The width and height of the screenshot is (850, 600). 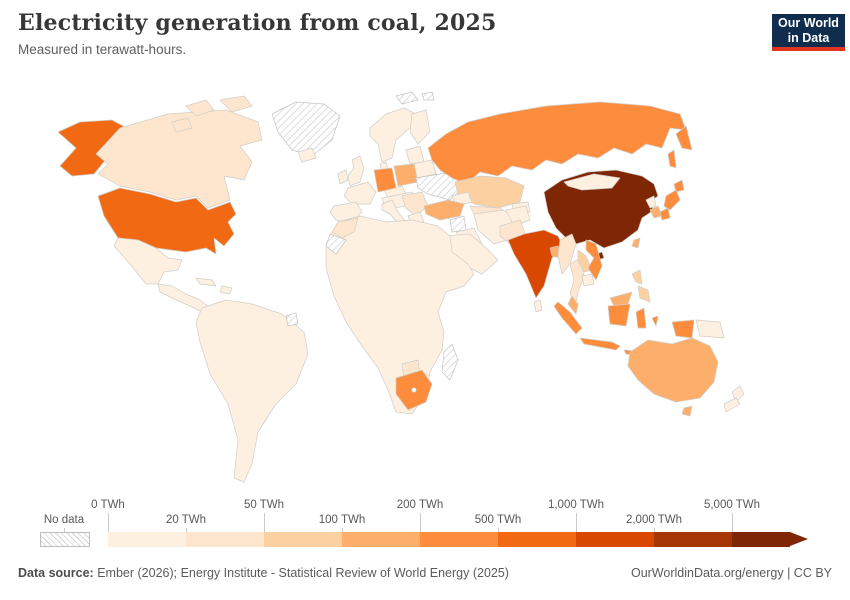 What do you see at coordinates (444, 210) in the screenshot?
I see `country-turkey` at bounding box center [444, 210].